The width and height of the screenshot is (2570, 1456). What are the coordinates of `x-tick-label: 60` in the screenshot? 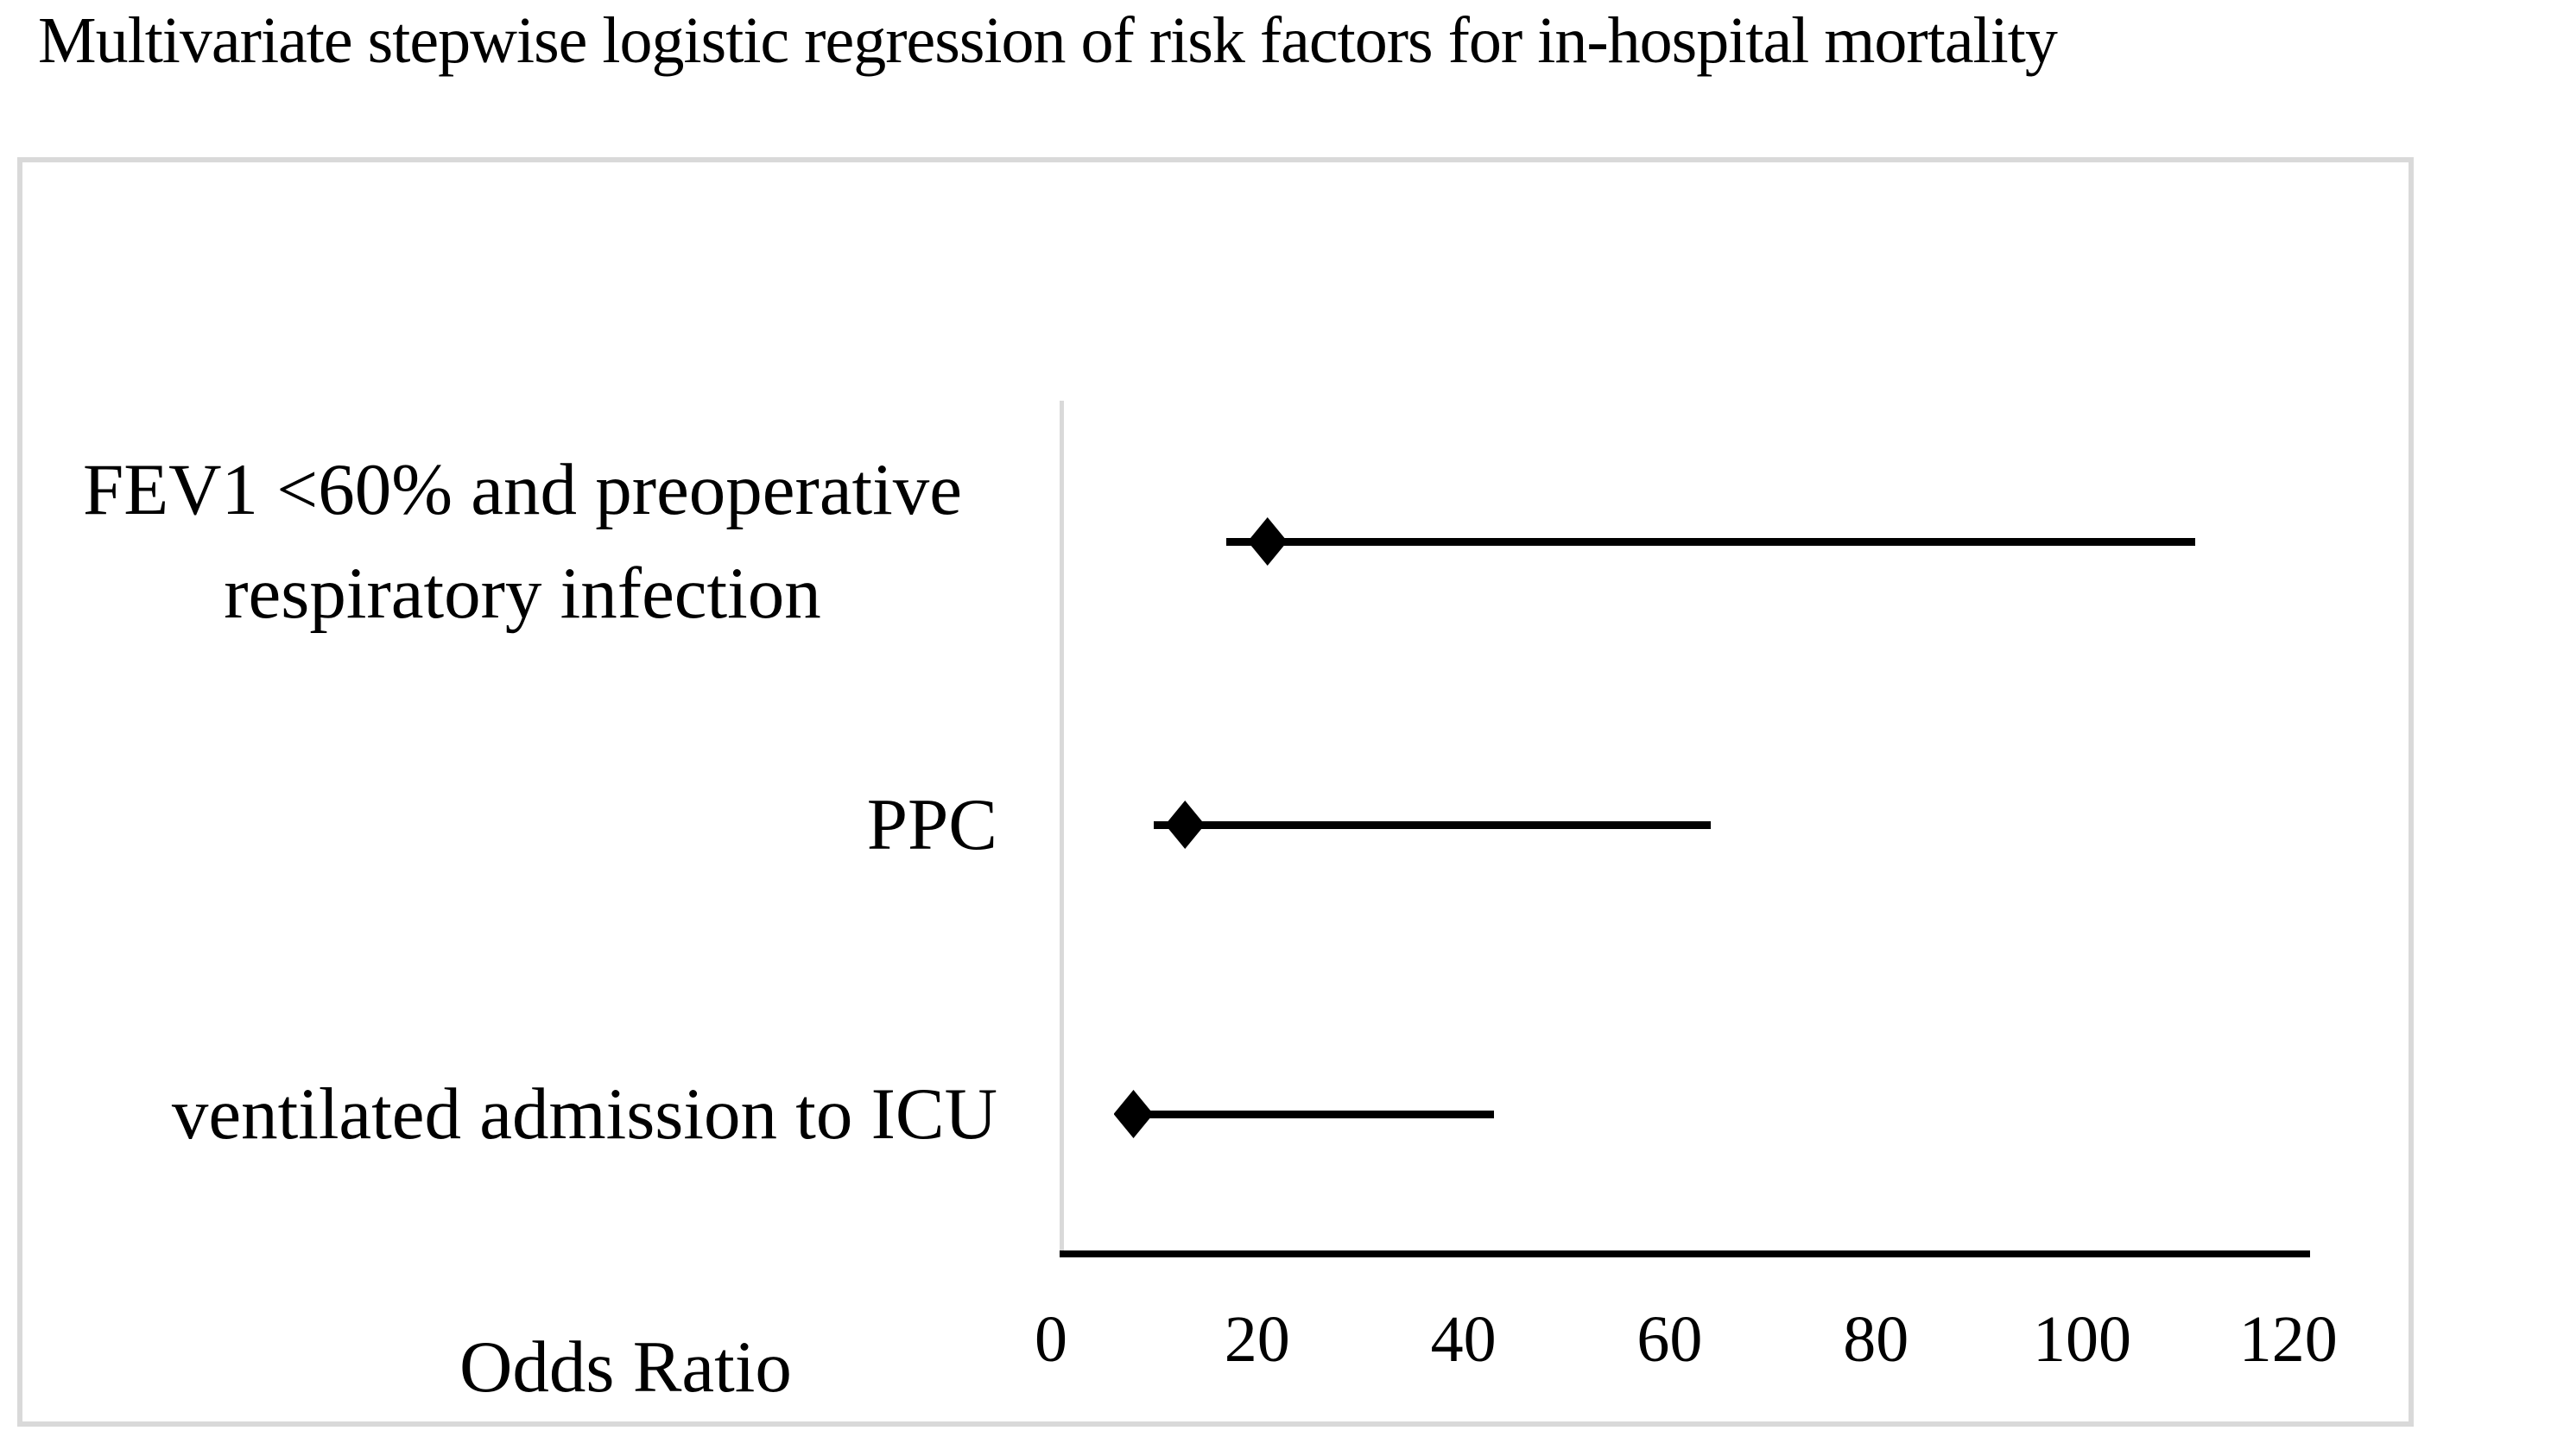 It's located at (1670, 1340).